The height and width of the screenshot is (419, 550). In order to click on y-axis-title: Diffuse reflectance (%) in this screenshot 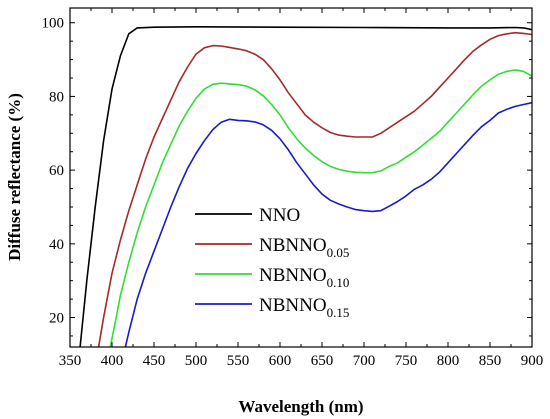, I will do `click(14, 177)`.